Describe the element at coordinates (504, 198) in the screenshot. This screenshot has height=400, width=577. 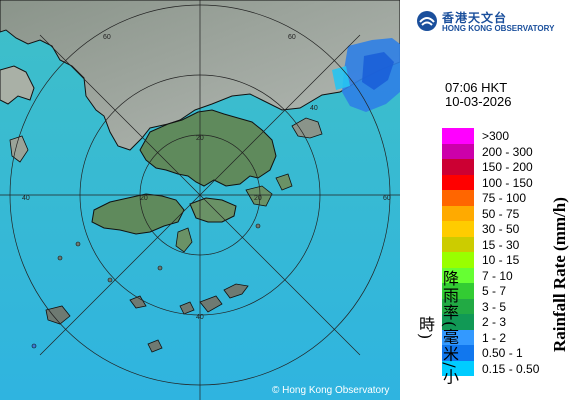
I see `legend-label: 75 - 100` at that location.